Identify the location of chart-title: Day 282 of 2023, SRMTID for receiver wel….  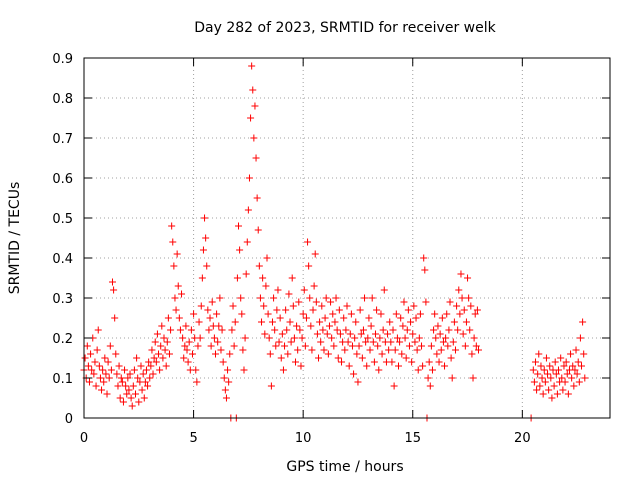
(345, 28).